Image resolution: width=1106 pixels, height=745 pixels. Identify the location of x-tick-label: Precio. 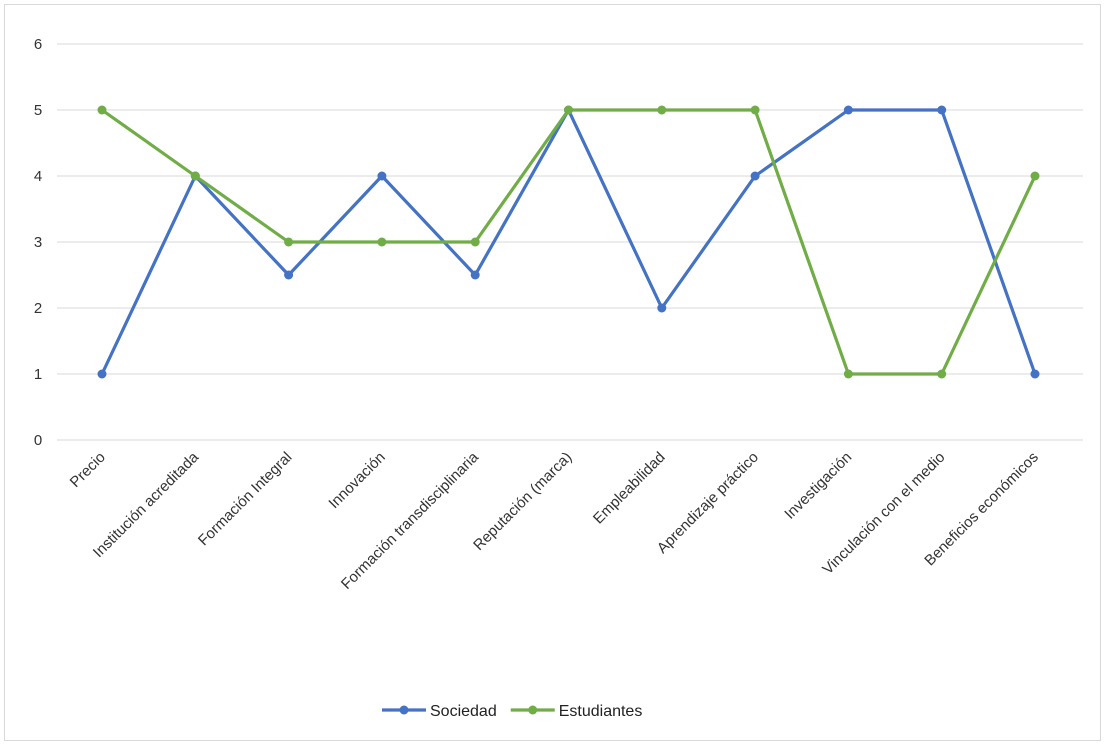
(88, 470).